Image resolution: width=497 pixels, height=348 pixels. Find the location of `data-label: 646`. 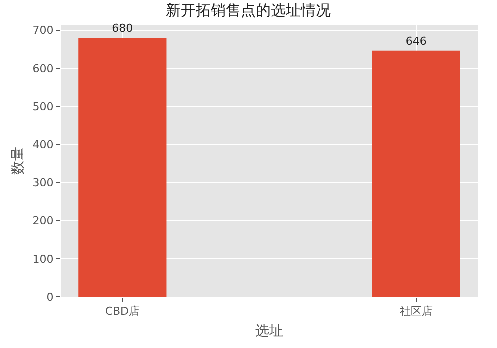

data-label: 646 is located at coordinates (416, 41).